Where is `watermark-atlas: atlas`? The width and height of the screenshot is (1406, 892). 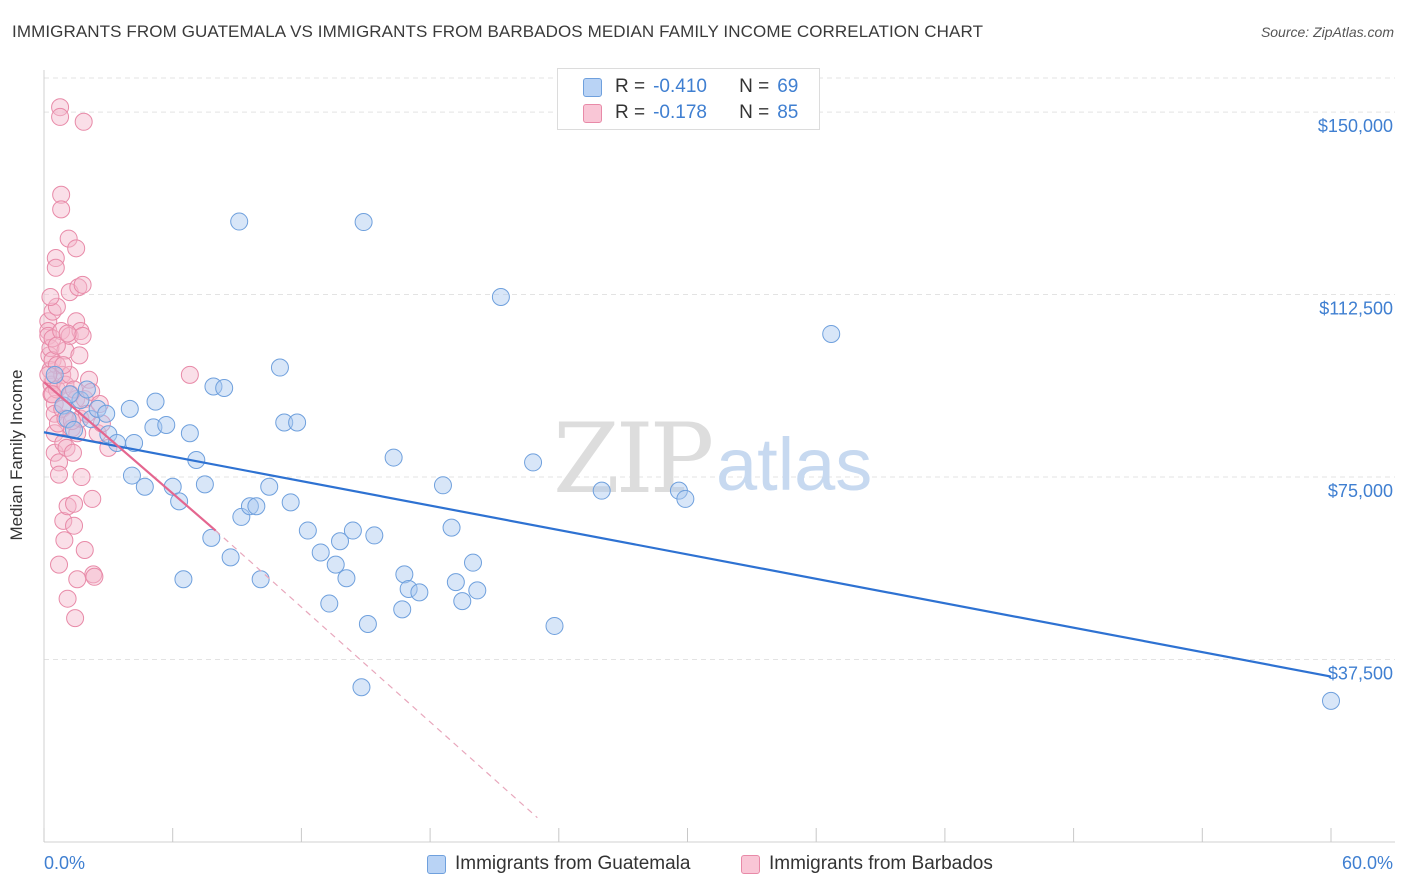
watermark-atlas: atlas is located at coordinates (794, 464).